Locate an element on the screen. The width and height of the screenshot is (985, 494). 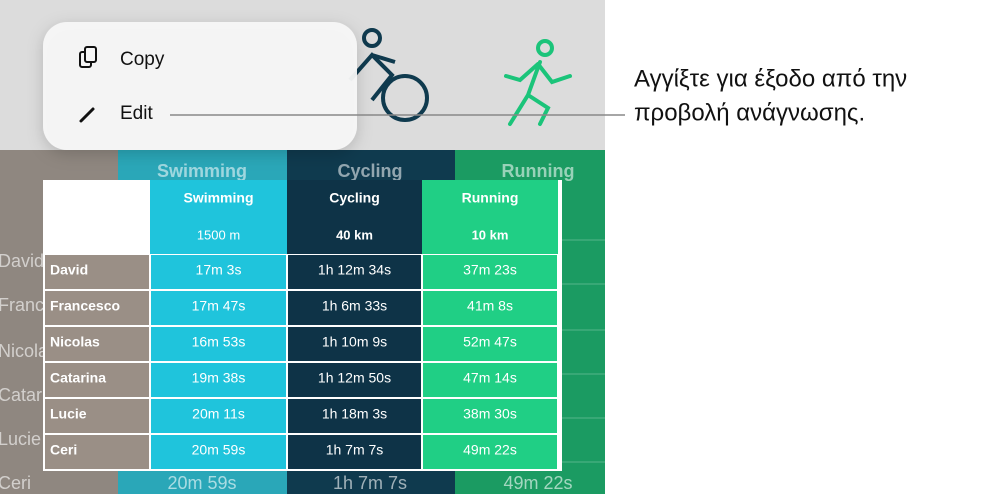
distance: 10 km is located at coordinates (490, 234).